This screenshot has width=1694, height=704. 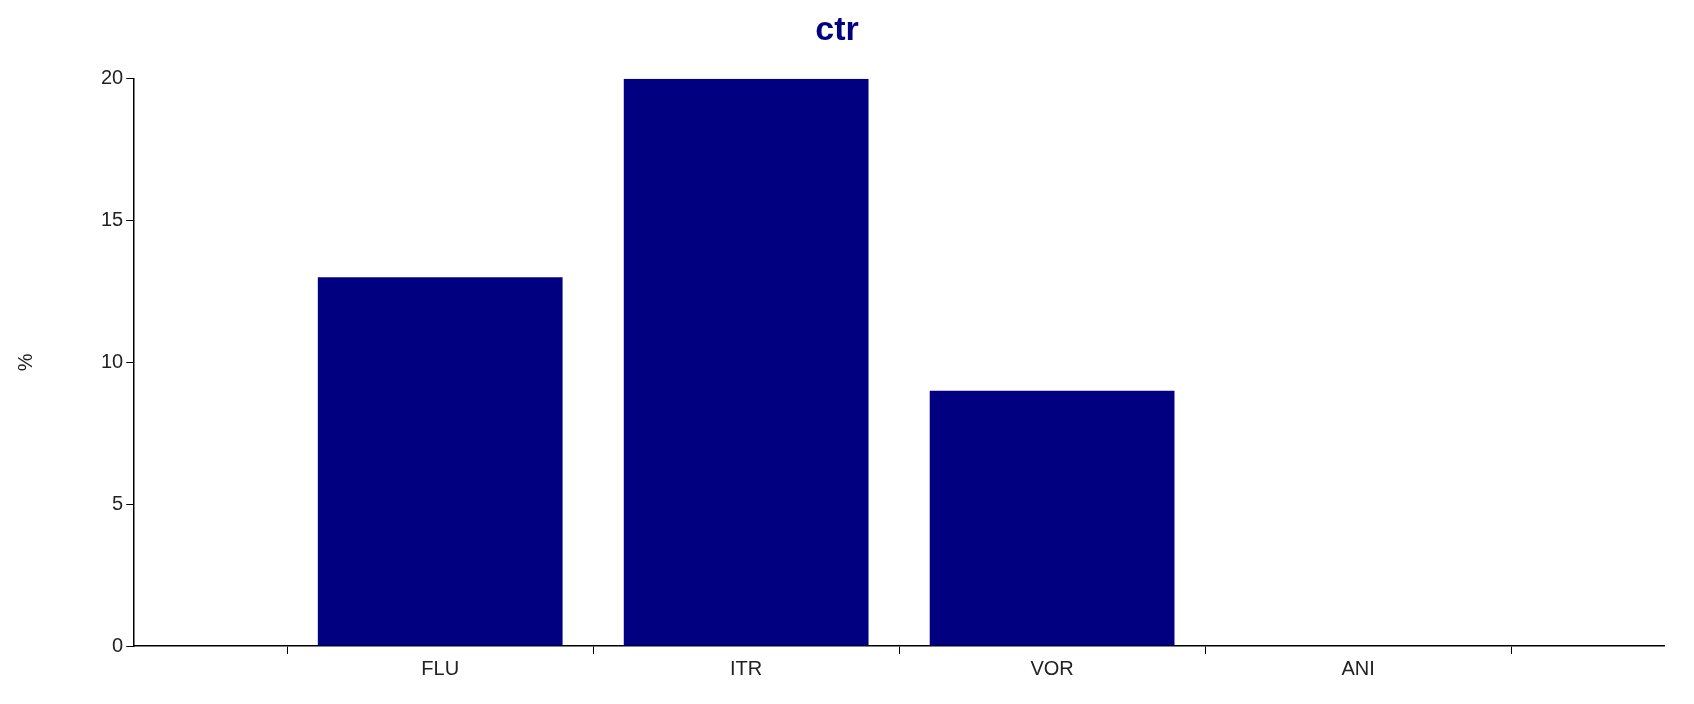 I want to click on y-tick-label: 20, so click(x=112, y=77).